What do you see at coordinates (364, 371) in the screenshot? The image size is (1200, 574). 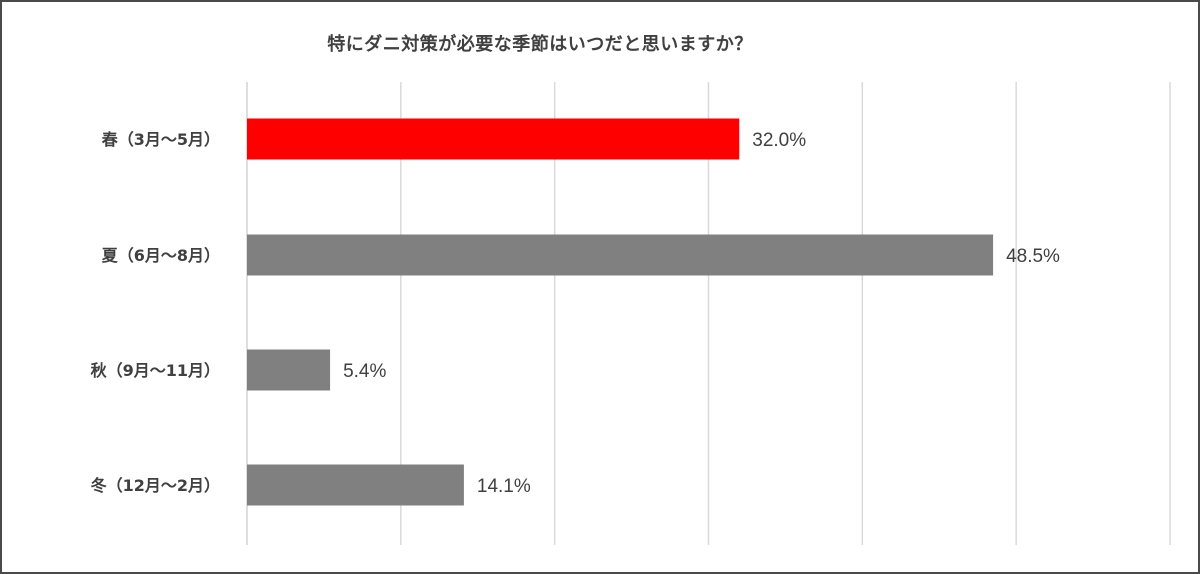 I see `data-label: 5.4%` at bounding box center [364, 371].